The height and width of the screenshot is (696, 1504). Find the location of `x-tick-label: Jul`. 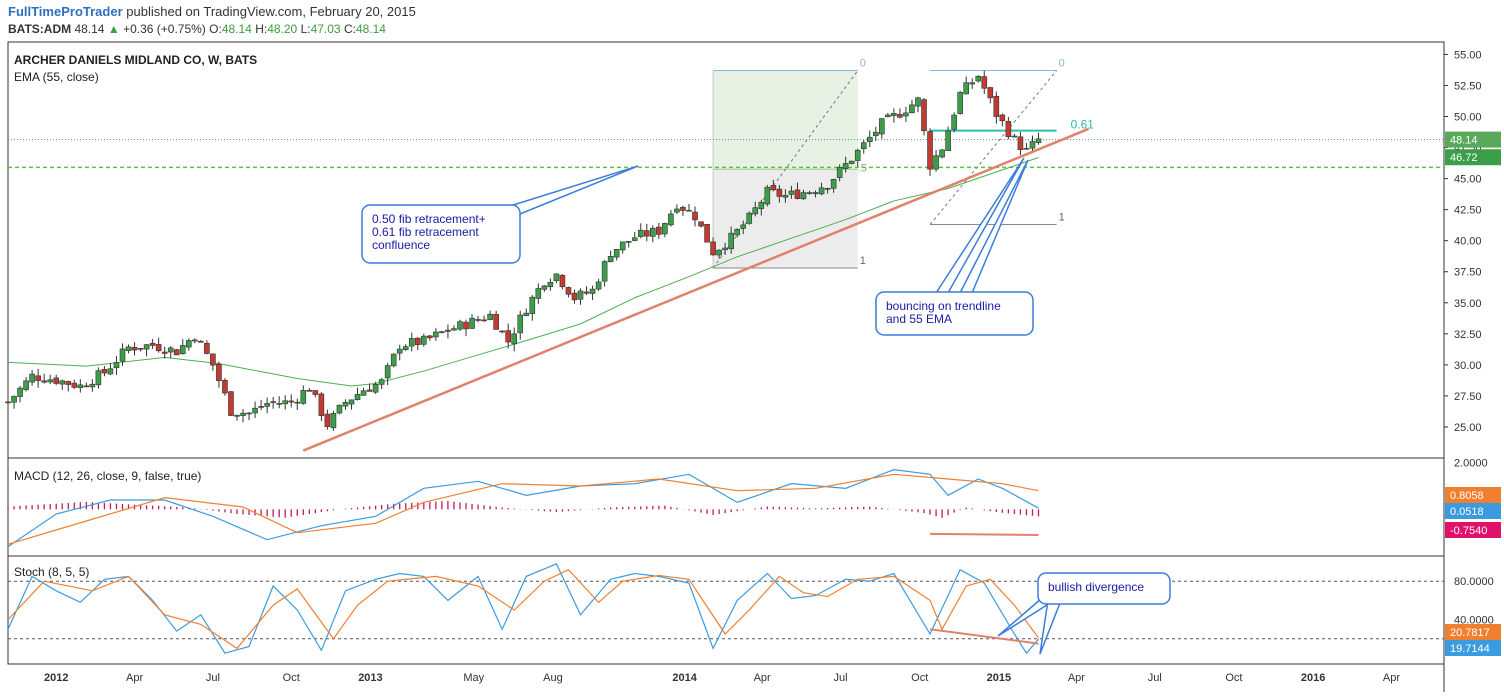

x-tick-label: Jul is located at coordinates (213, 678).